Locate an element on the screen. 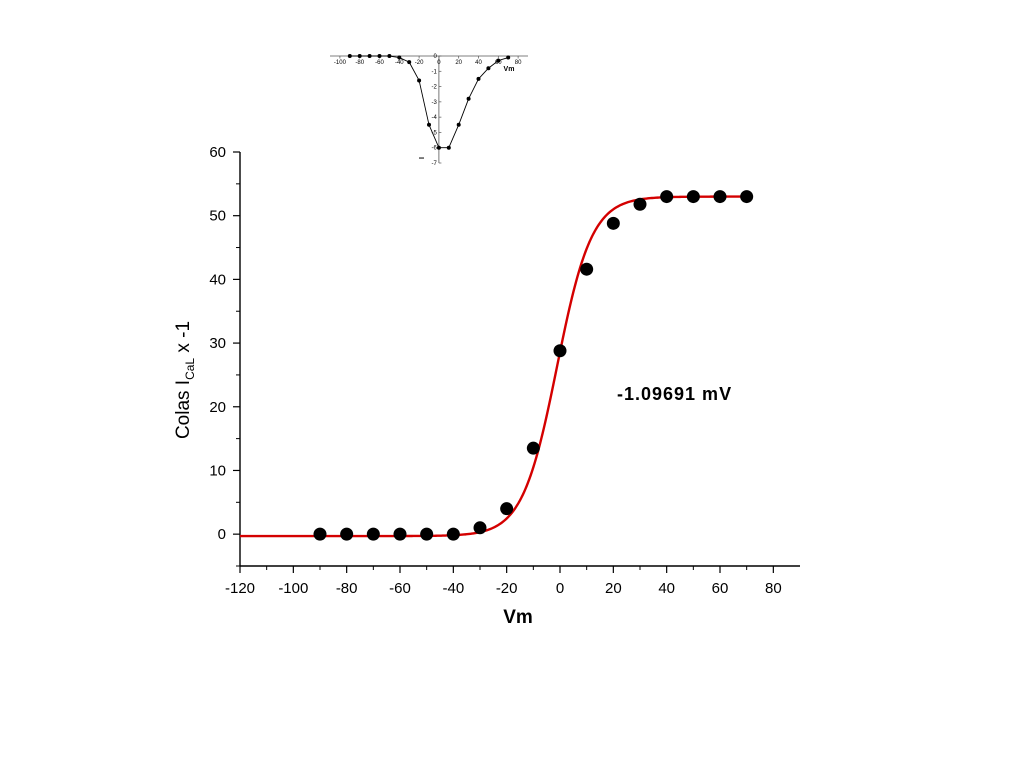  inset-y-tick-label: -2 is located at coordinates (435, 88).